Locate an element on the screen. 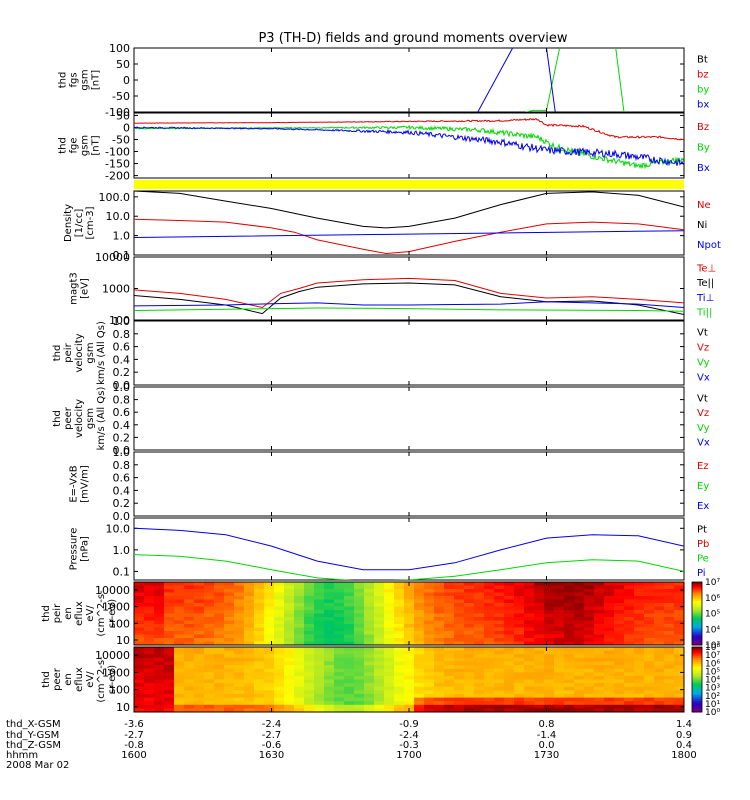 This screenshot has height=800, width=750. panel-mode-bar is located at coordinates (409, 184).